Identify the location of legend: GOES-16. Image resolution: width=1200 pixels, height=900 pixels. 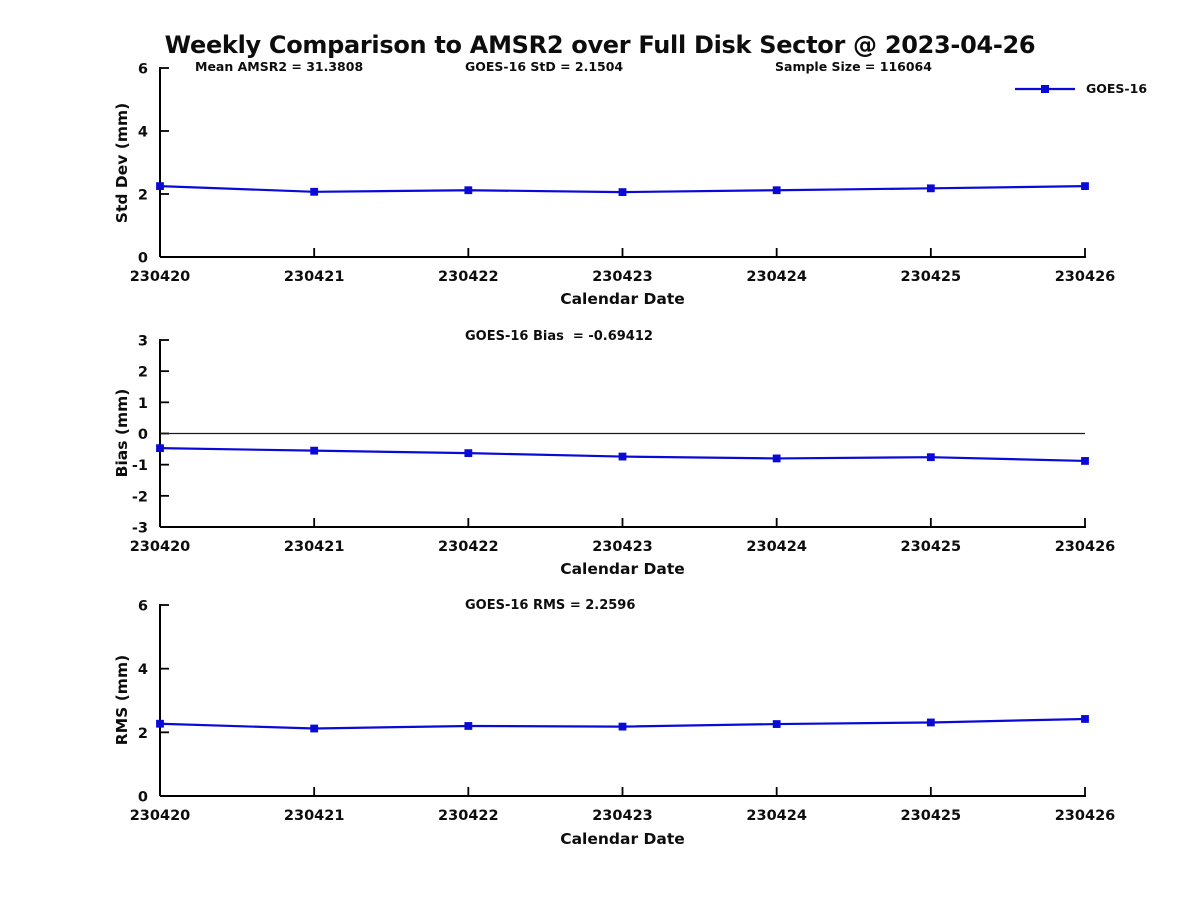
(1080, 88).